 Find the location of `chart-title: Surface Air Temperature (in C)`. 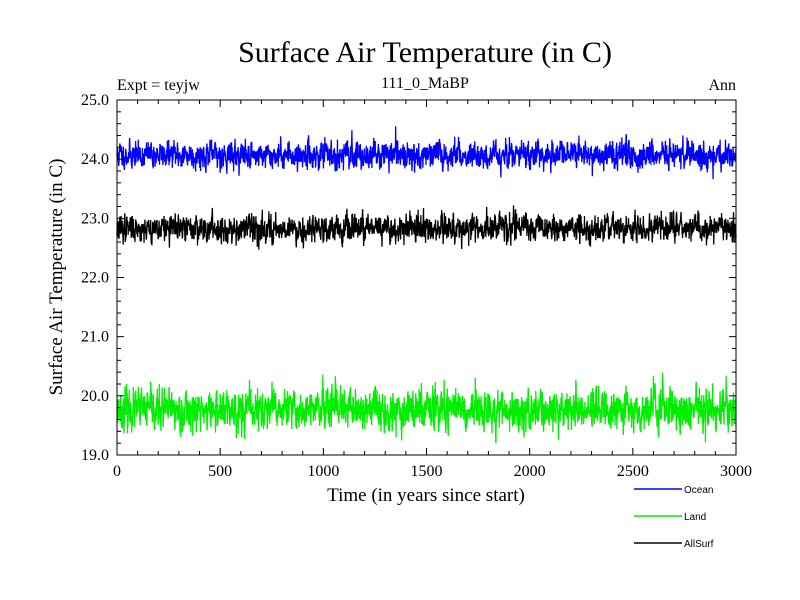

chart-title: Surface Air Temperature (in C) is located at coordinates (425, 52).